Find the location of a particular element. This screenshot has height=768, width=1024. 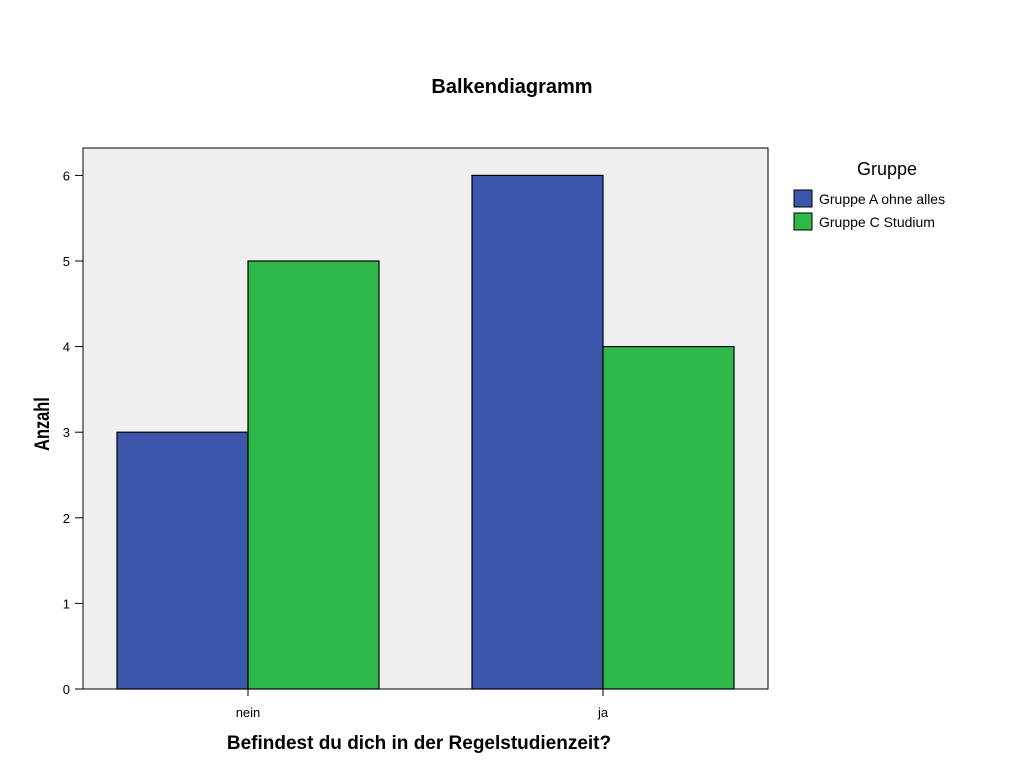

y-axis: 0 1 2 3 4 5 6 is located at coordinates (73, 432).